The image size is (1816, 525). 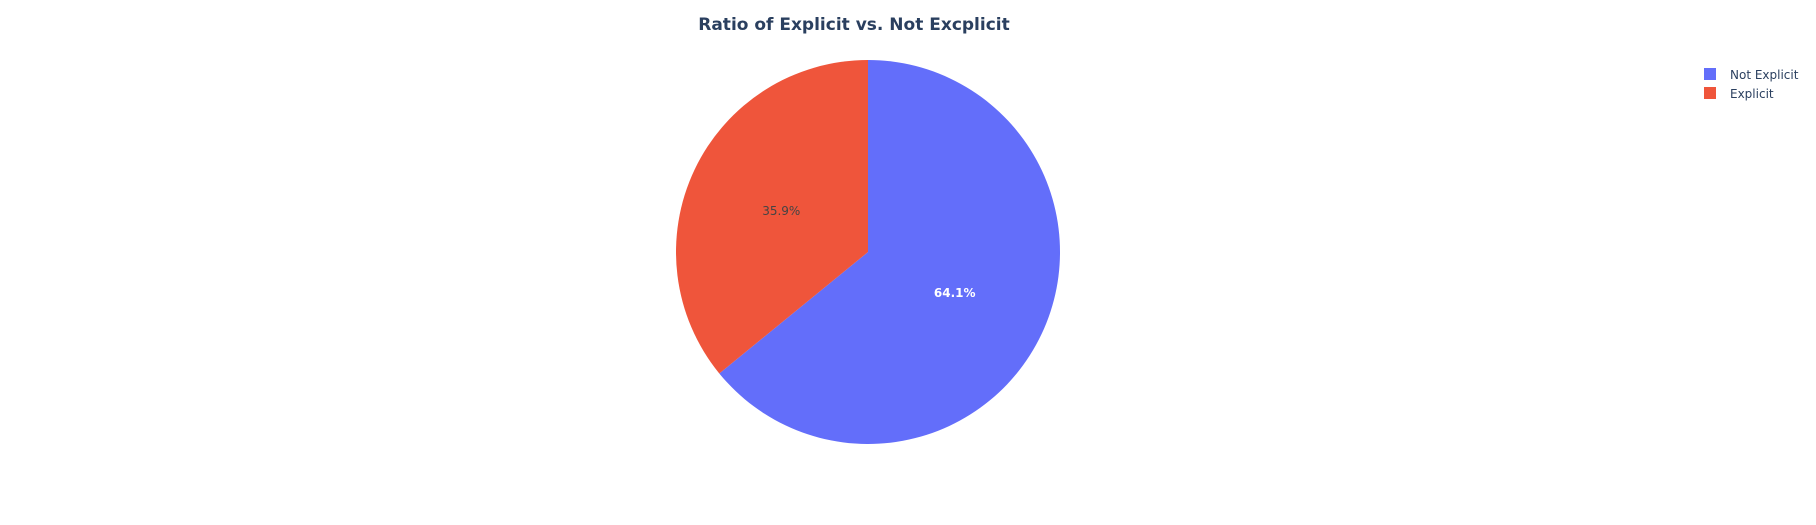 What do you see at coordinates (1752, 94) in the screenshot?
I see `legend-label: Explicit` at bounding box center [1752, 94].